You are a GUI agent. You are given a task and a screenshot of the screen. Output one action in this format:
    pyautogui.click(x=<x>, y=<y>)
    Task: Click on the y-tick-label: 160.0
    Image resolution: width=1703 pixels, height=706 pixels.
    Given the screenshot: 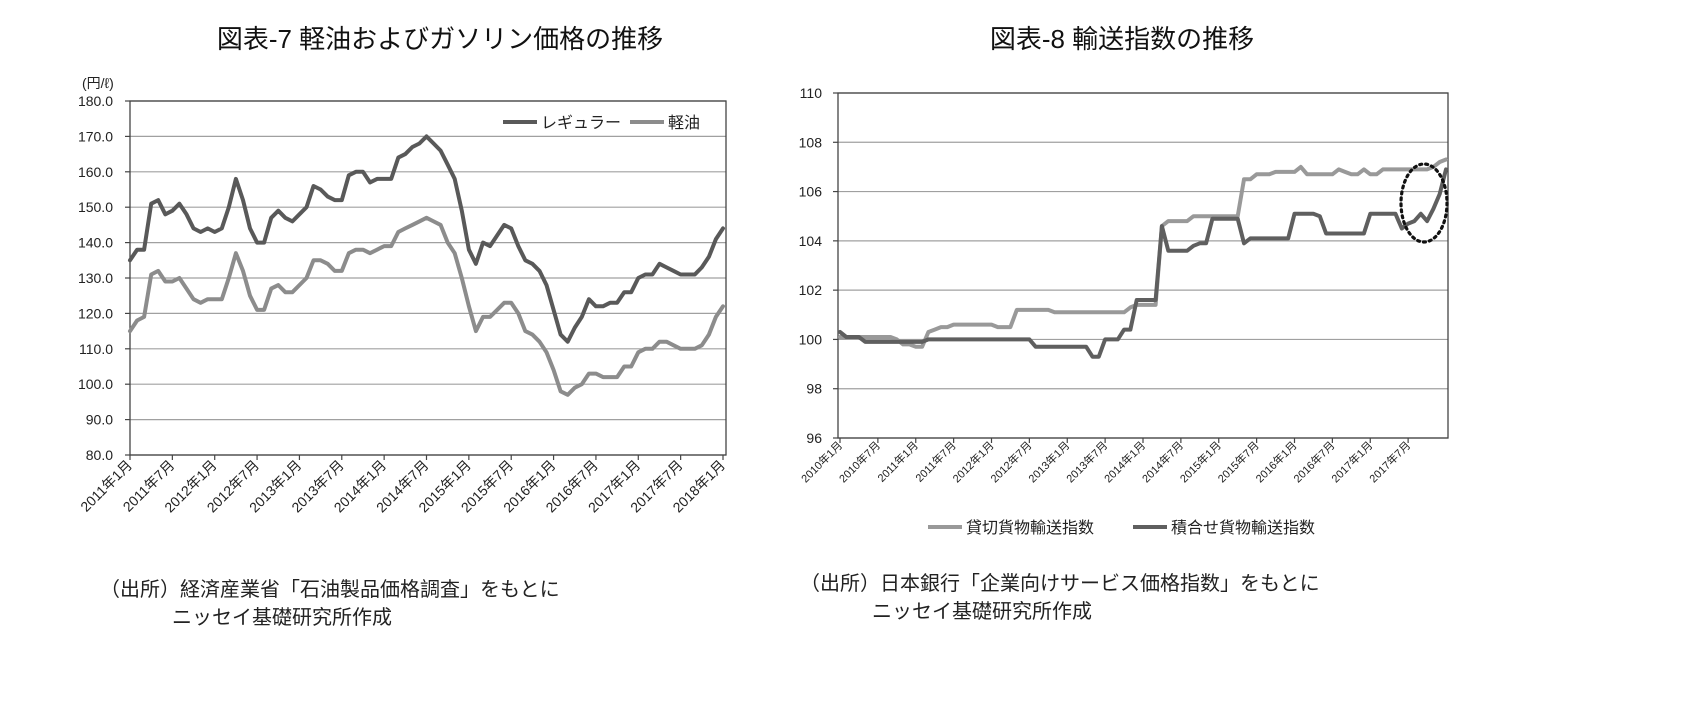 What is the action you would take?
    pyautogui.click(x=95, y=172)
    